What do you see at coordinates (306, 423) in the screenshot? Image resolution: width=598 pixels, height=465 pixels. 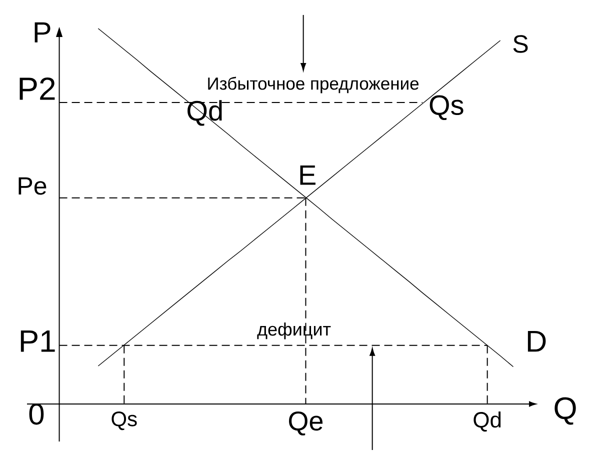 I see `x-tick-label: Qe` at bounding box center [306, 423].